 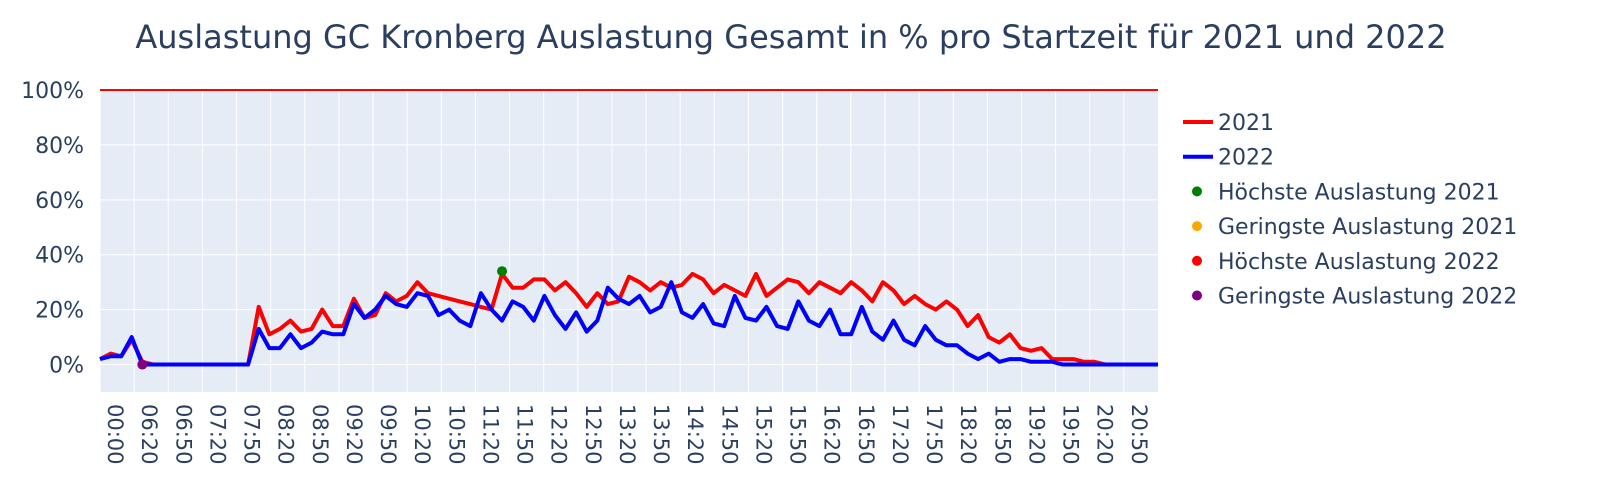 What do you see at coordinates (490, 434) in the screenshot?
I see `x-tick-label: 11:20` at bounding box center [490, 434].